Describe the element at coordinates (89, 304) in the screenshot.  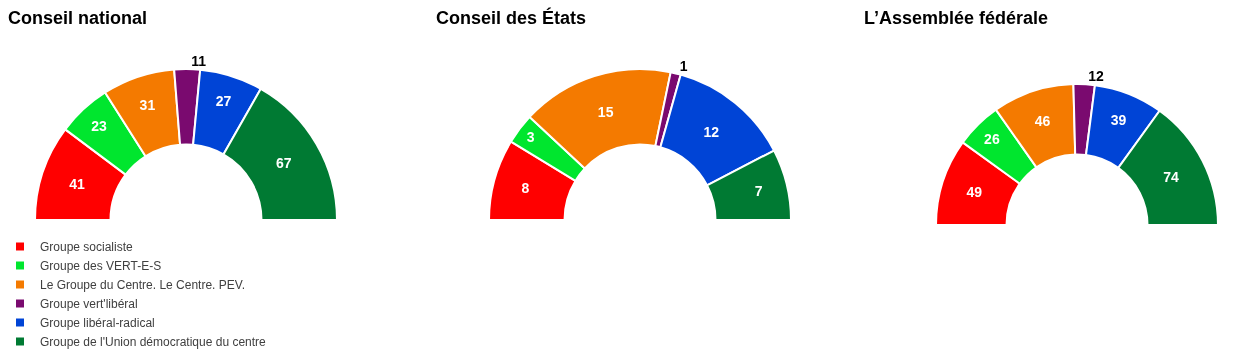
I see `legend-label: Groupe vert'libéral` at that location.